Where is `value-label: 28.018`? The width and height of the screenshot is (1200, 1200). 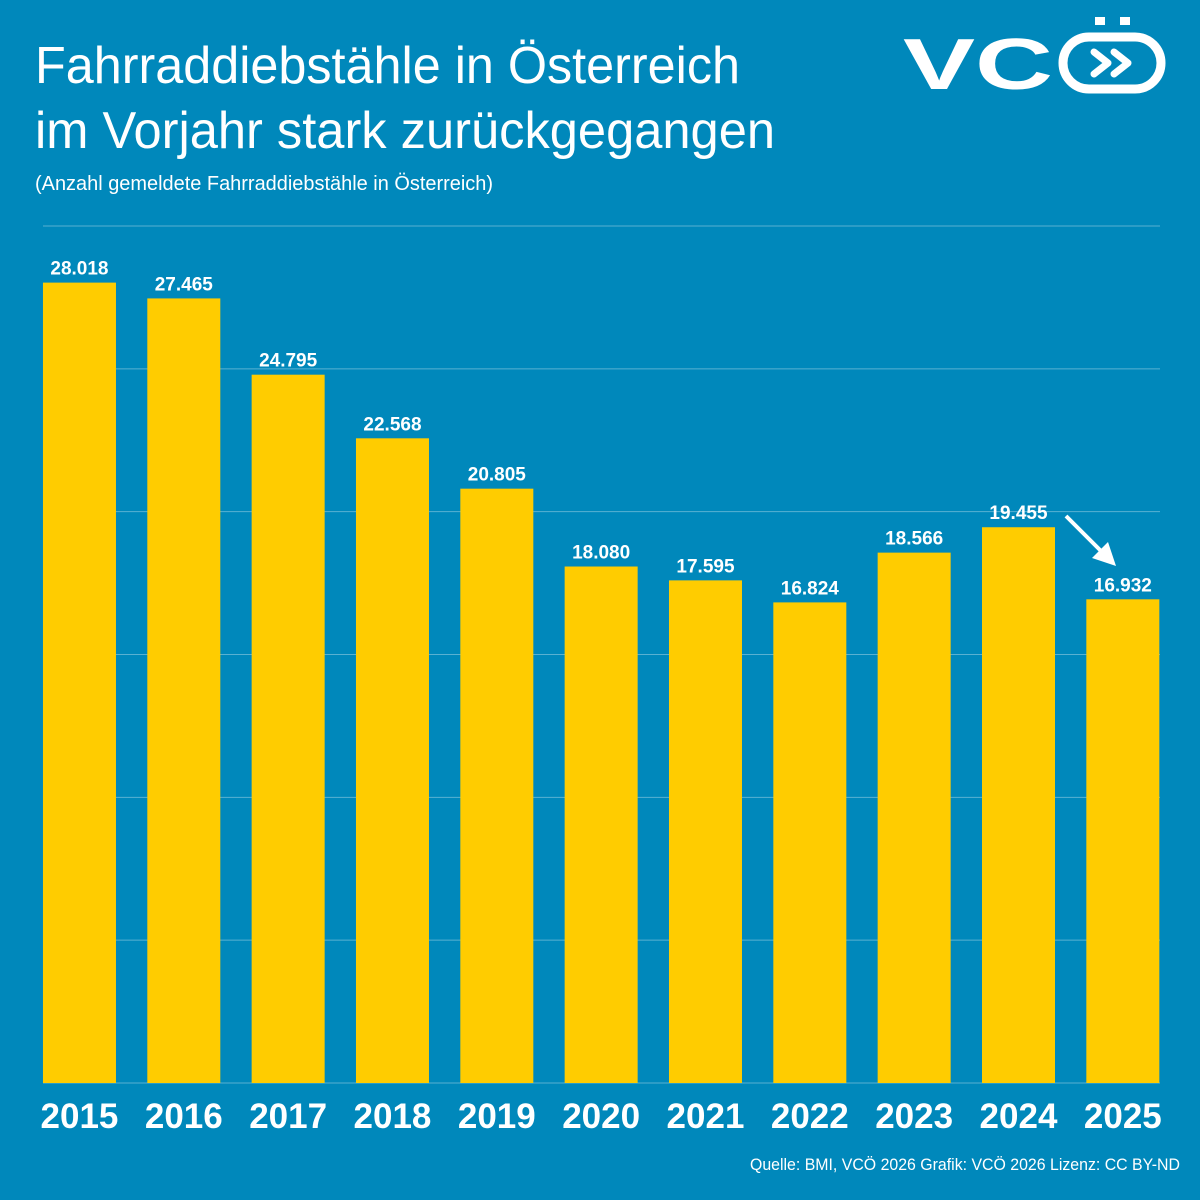
value-label: 28.018 is located at coordinates (79, 269).